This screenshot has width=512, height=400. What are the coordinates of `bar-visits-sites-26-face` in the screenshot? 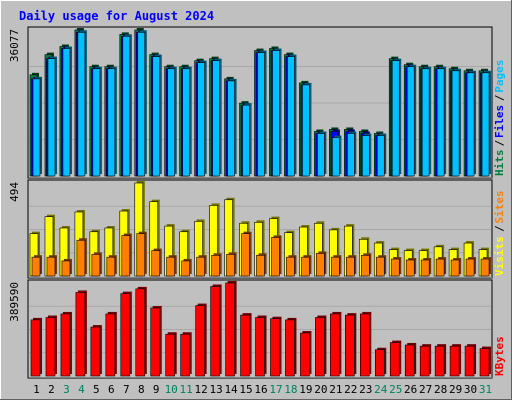 It's located at (410, 268).